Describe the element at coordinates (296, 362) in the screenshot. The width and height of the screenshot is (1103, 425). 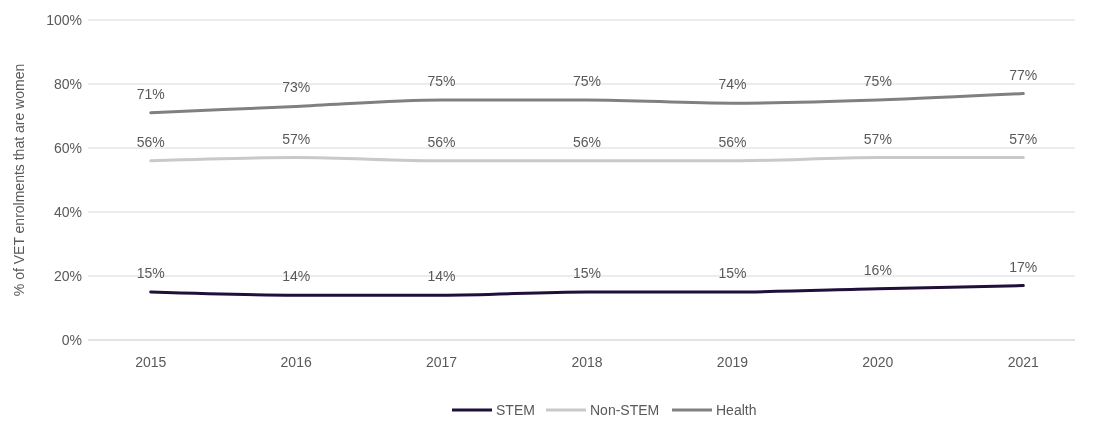
I see `x-tick-label: 2016` at that location.